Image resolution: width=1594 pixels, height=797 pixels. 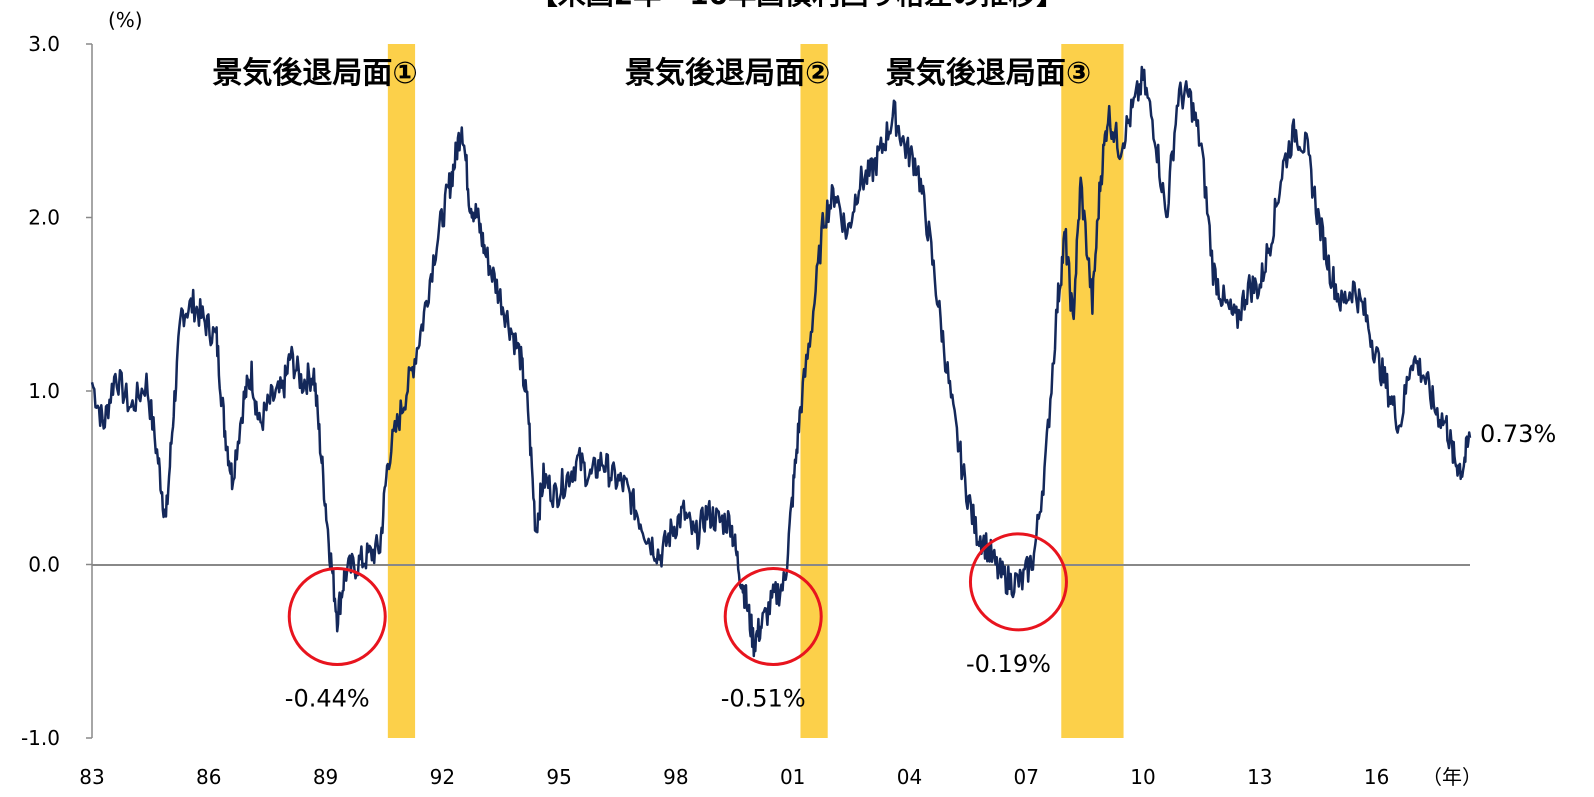 What do you see at coordinates (909, 777) in the screenshot?
I see `x-tick-label-7: 04` at bounding box center [909, 777].